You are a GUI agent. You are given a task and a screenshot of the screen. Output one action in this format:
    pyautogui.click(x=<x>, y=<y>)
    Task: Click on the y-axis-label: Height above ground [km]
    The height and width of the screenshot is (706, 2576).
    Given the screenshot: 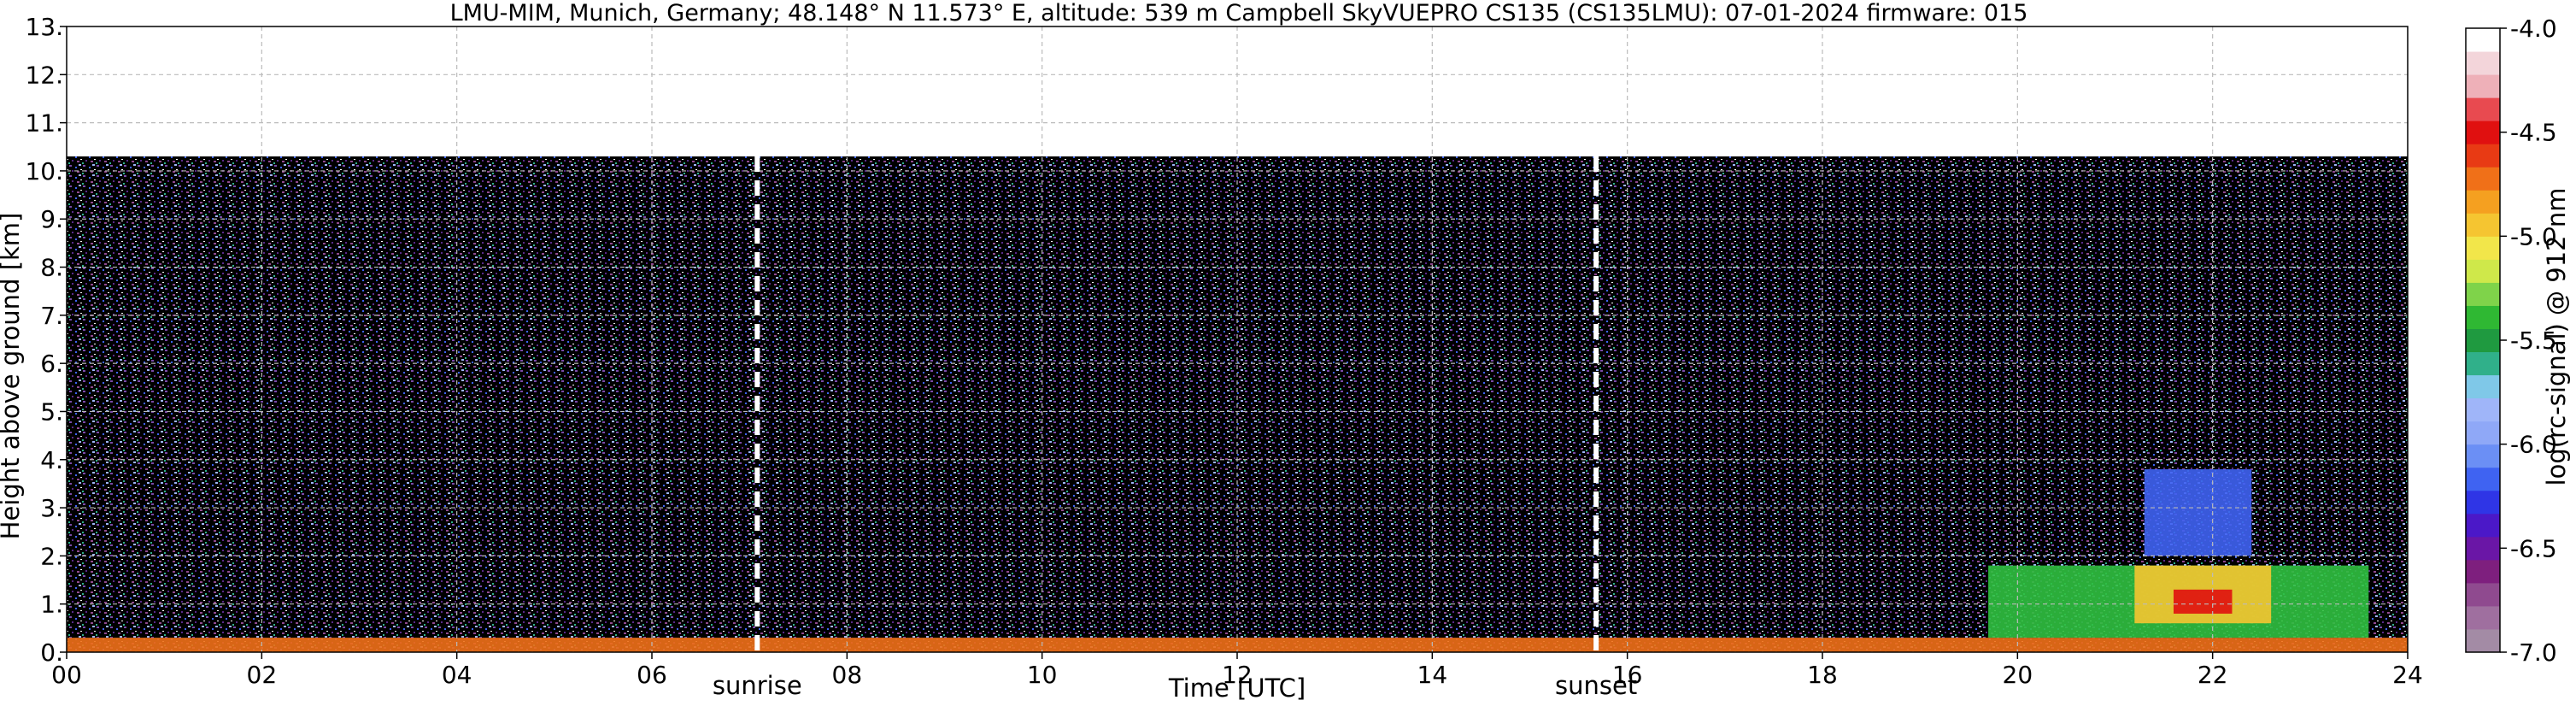 What is the action you would take?
    pyautogui.click(x=12, y=376)
    